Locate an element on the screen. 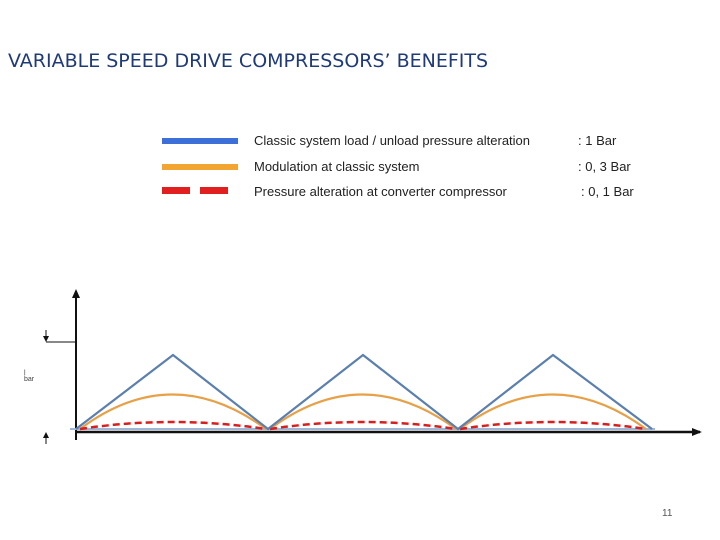 This screenshot has height=540, width=720. dimension-label: l bar is located at coordinates (29, 376).